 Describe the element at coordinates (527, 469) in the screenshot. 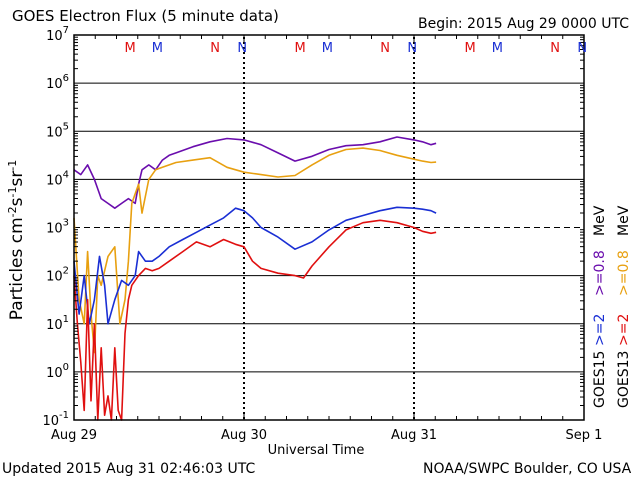

I see `credit: NOAA/SWPC Boulder, CO USA` at that location.